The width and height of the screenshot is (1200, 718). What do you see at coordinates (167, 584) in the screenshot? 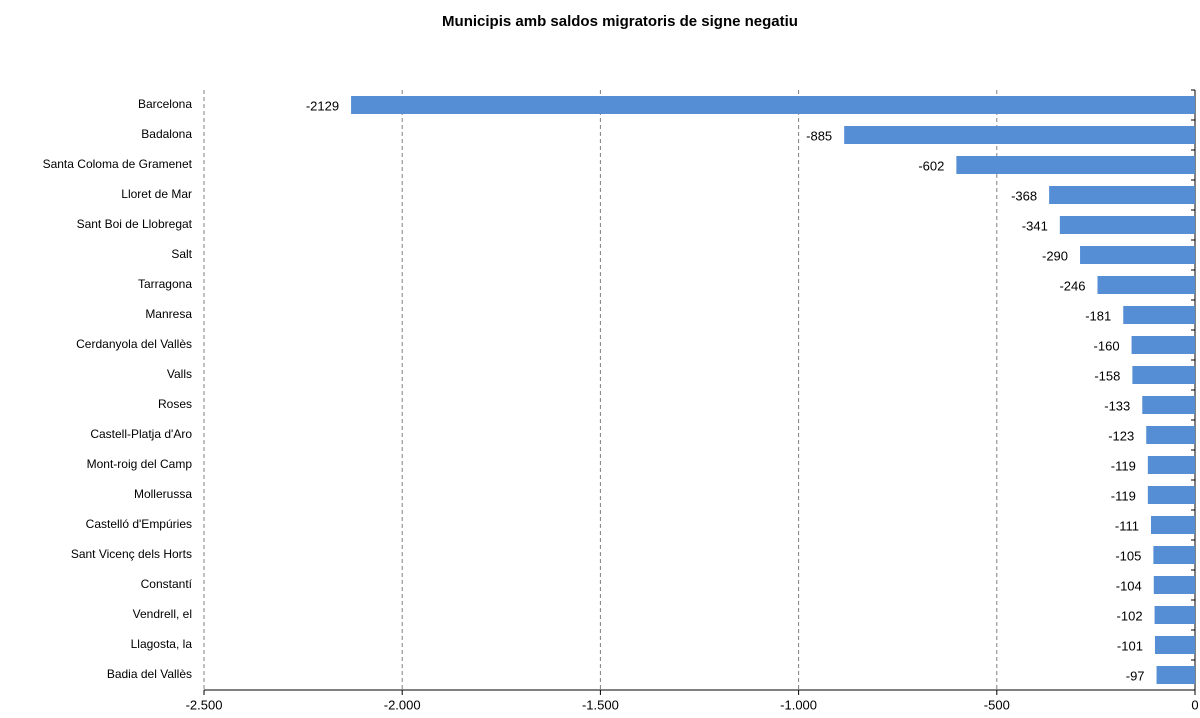
I see `y-tick-label: Constantí` at bounding box center [167, 584].